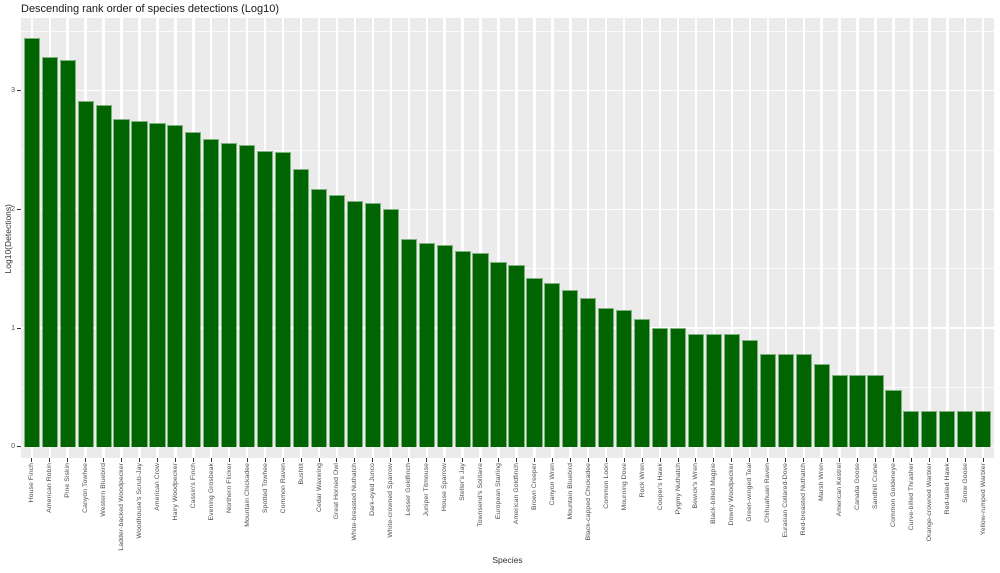  Describe the element at coordinates (606, 486) in the screenshot. I see `x-tick-label: Common Loon` at that location.